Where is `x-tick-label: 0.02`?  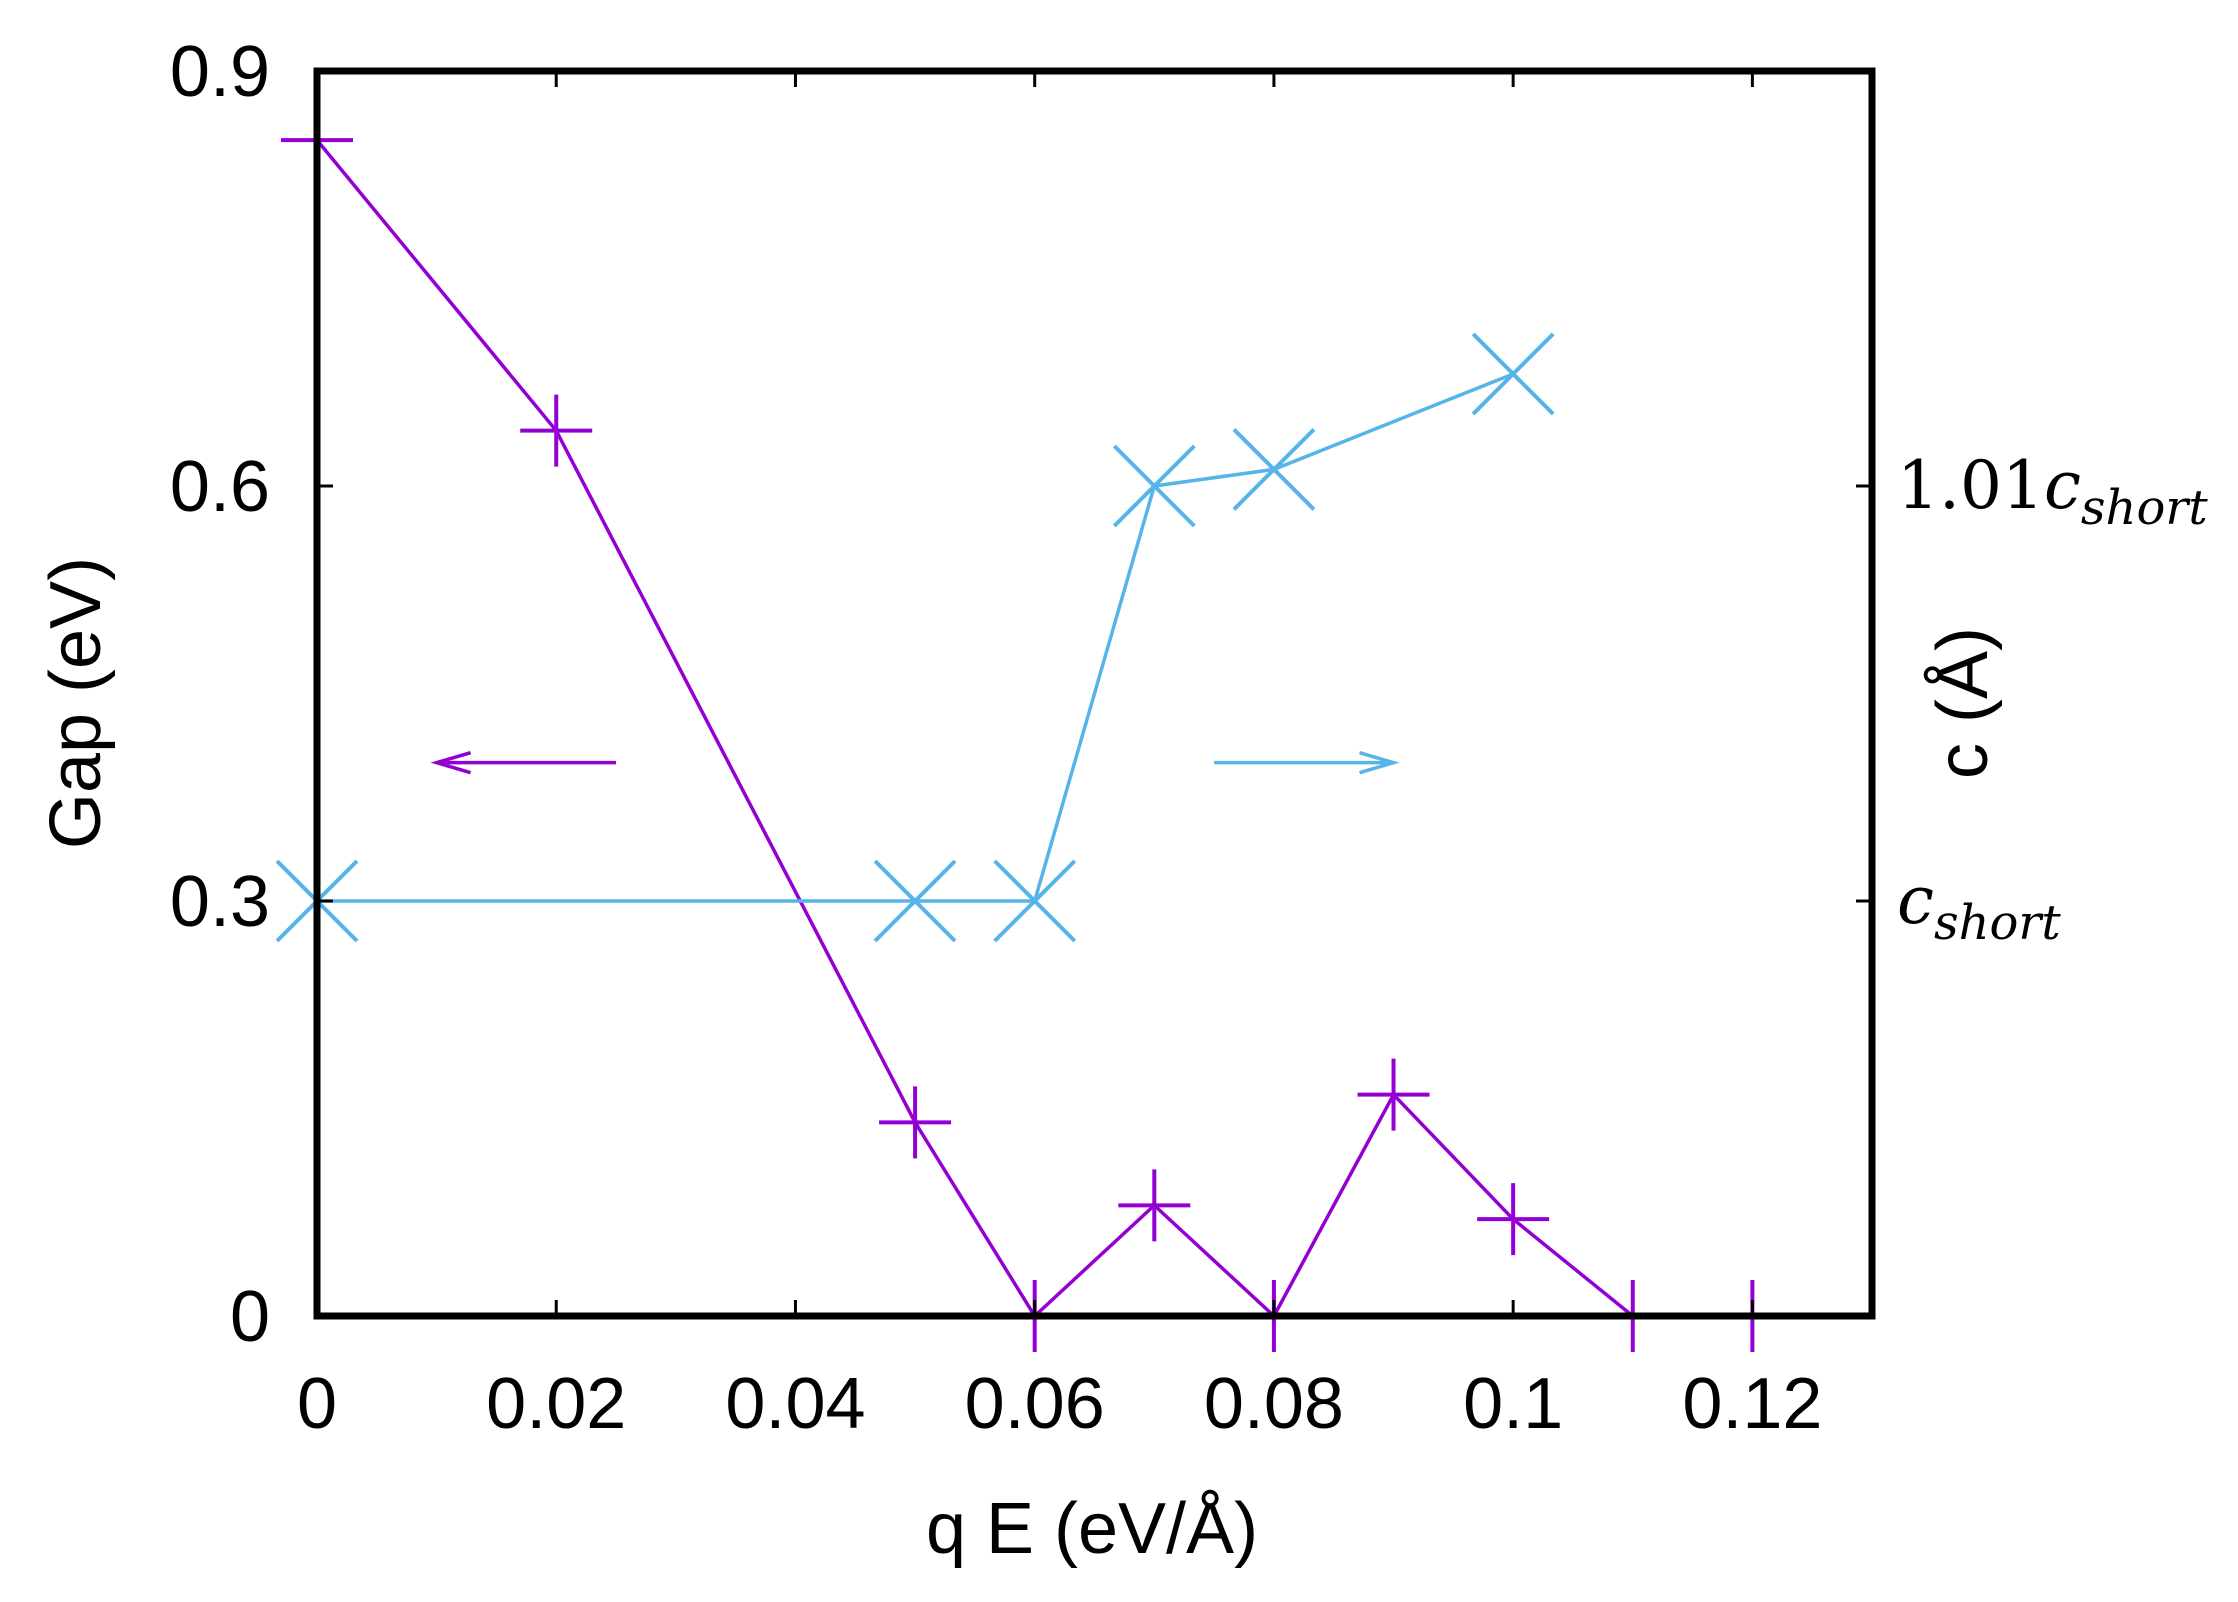 x-tick-label: 0.02 is located at coordinates (556, 1404).